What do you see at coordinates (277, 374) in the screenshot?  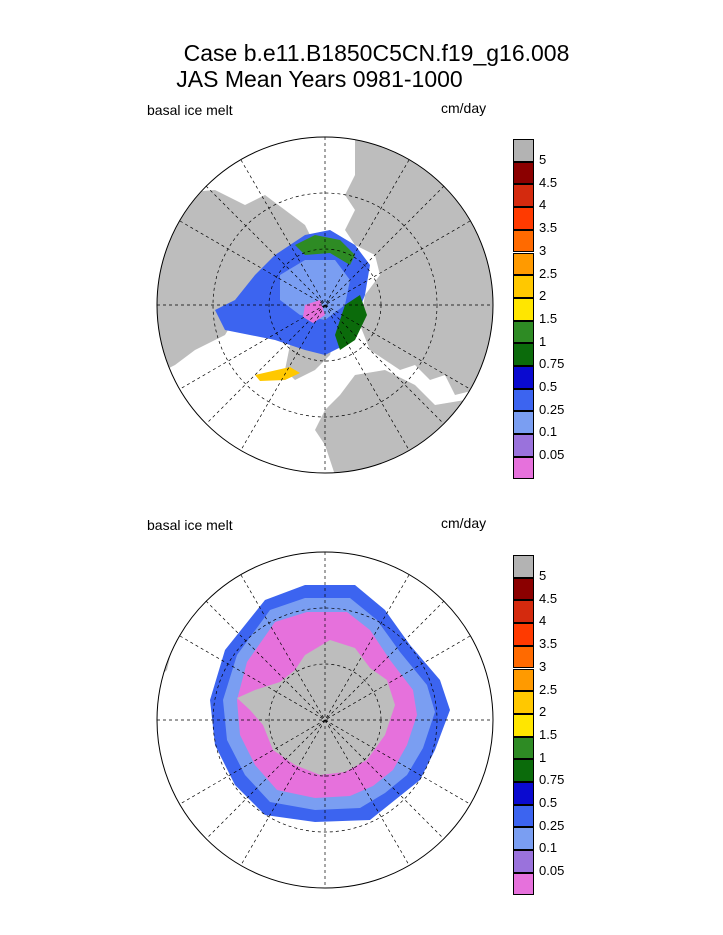 I see `north-ice-yellow` at bounding box center [277, 374].